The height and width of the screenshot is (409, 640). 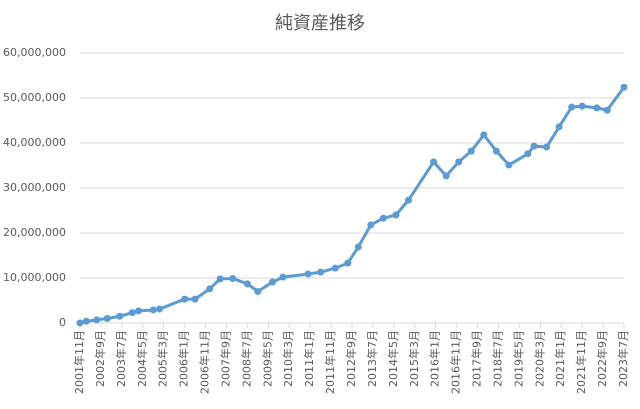 What do you see at coordinates (100, 358) in the screenshot?
I see `x-tick-label: 2002年9月` at bounding box center [100, 358].